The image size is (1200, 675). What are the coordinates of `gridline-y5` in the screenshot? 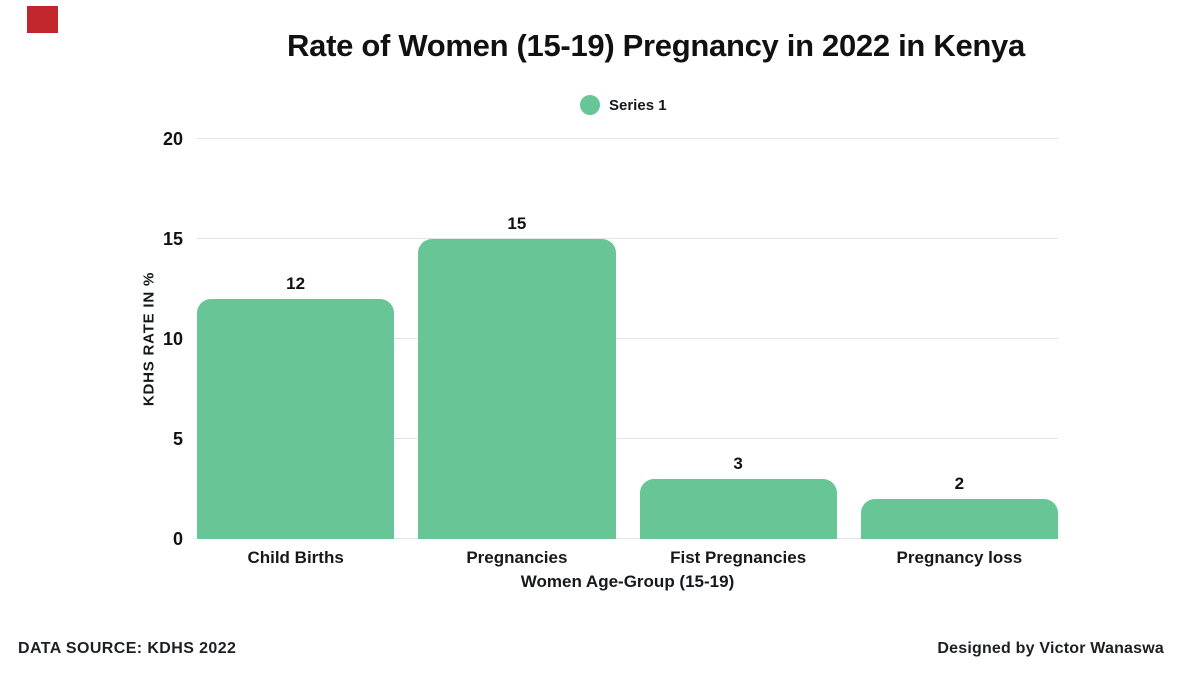 It's located at (627, 438).